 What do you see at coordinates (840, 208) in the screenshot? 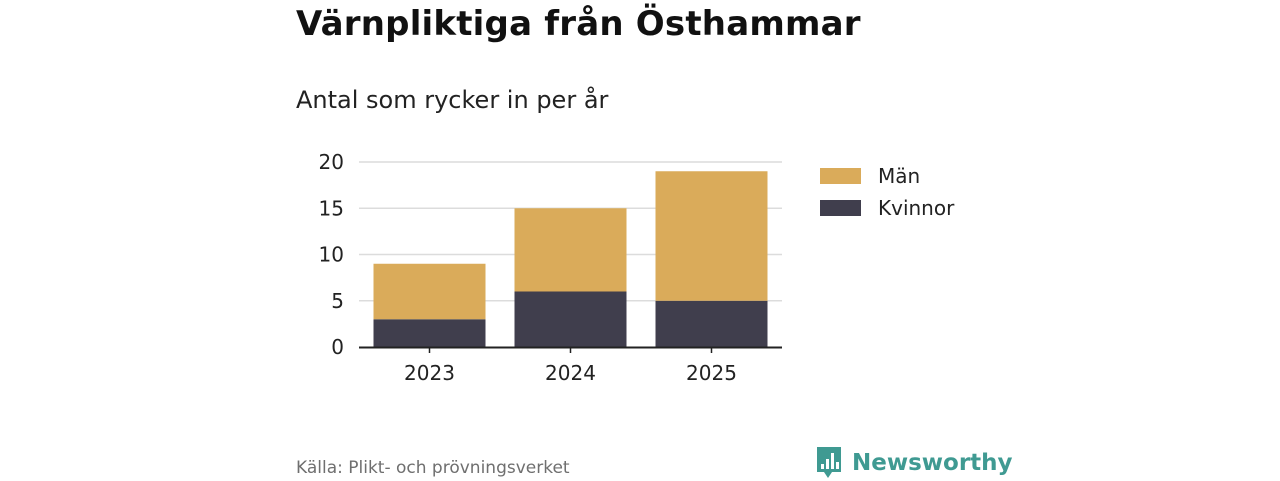
I see `legend-swatch-kvinnor` at bounding box center [840, 208].